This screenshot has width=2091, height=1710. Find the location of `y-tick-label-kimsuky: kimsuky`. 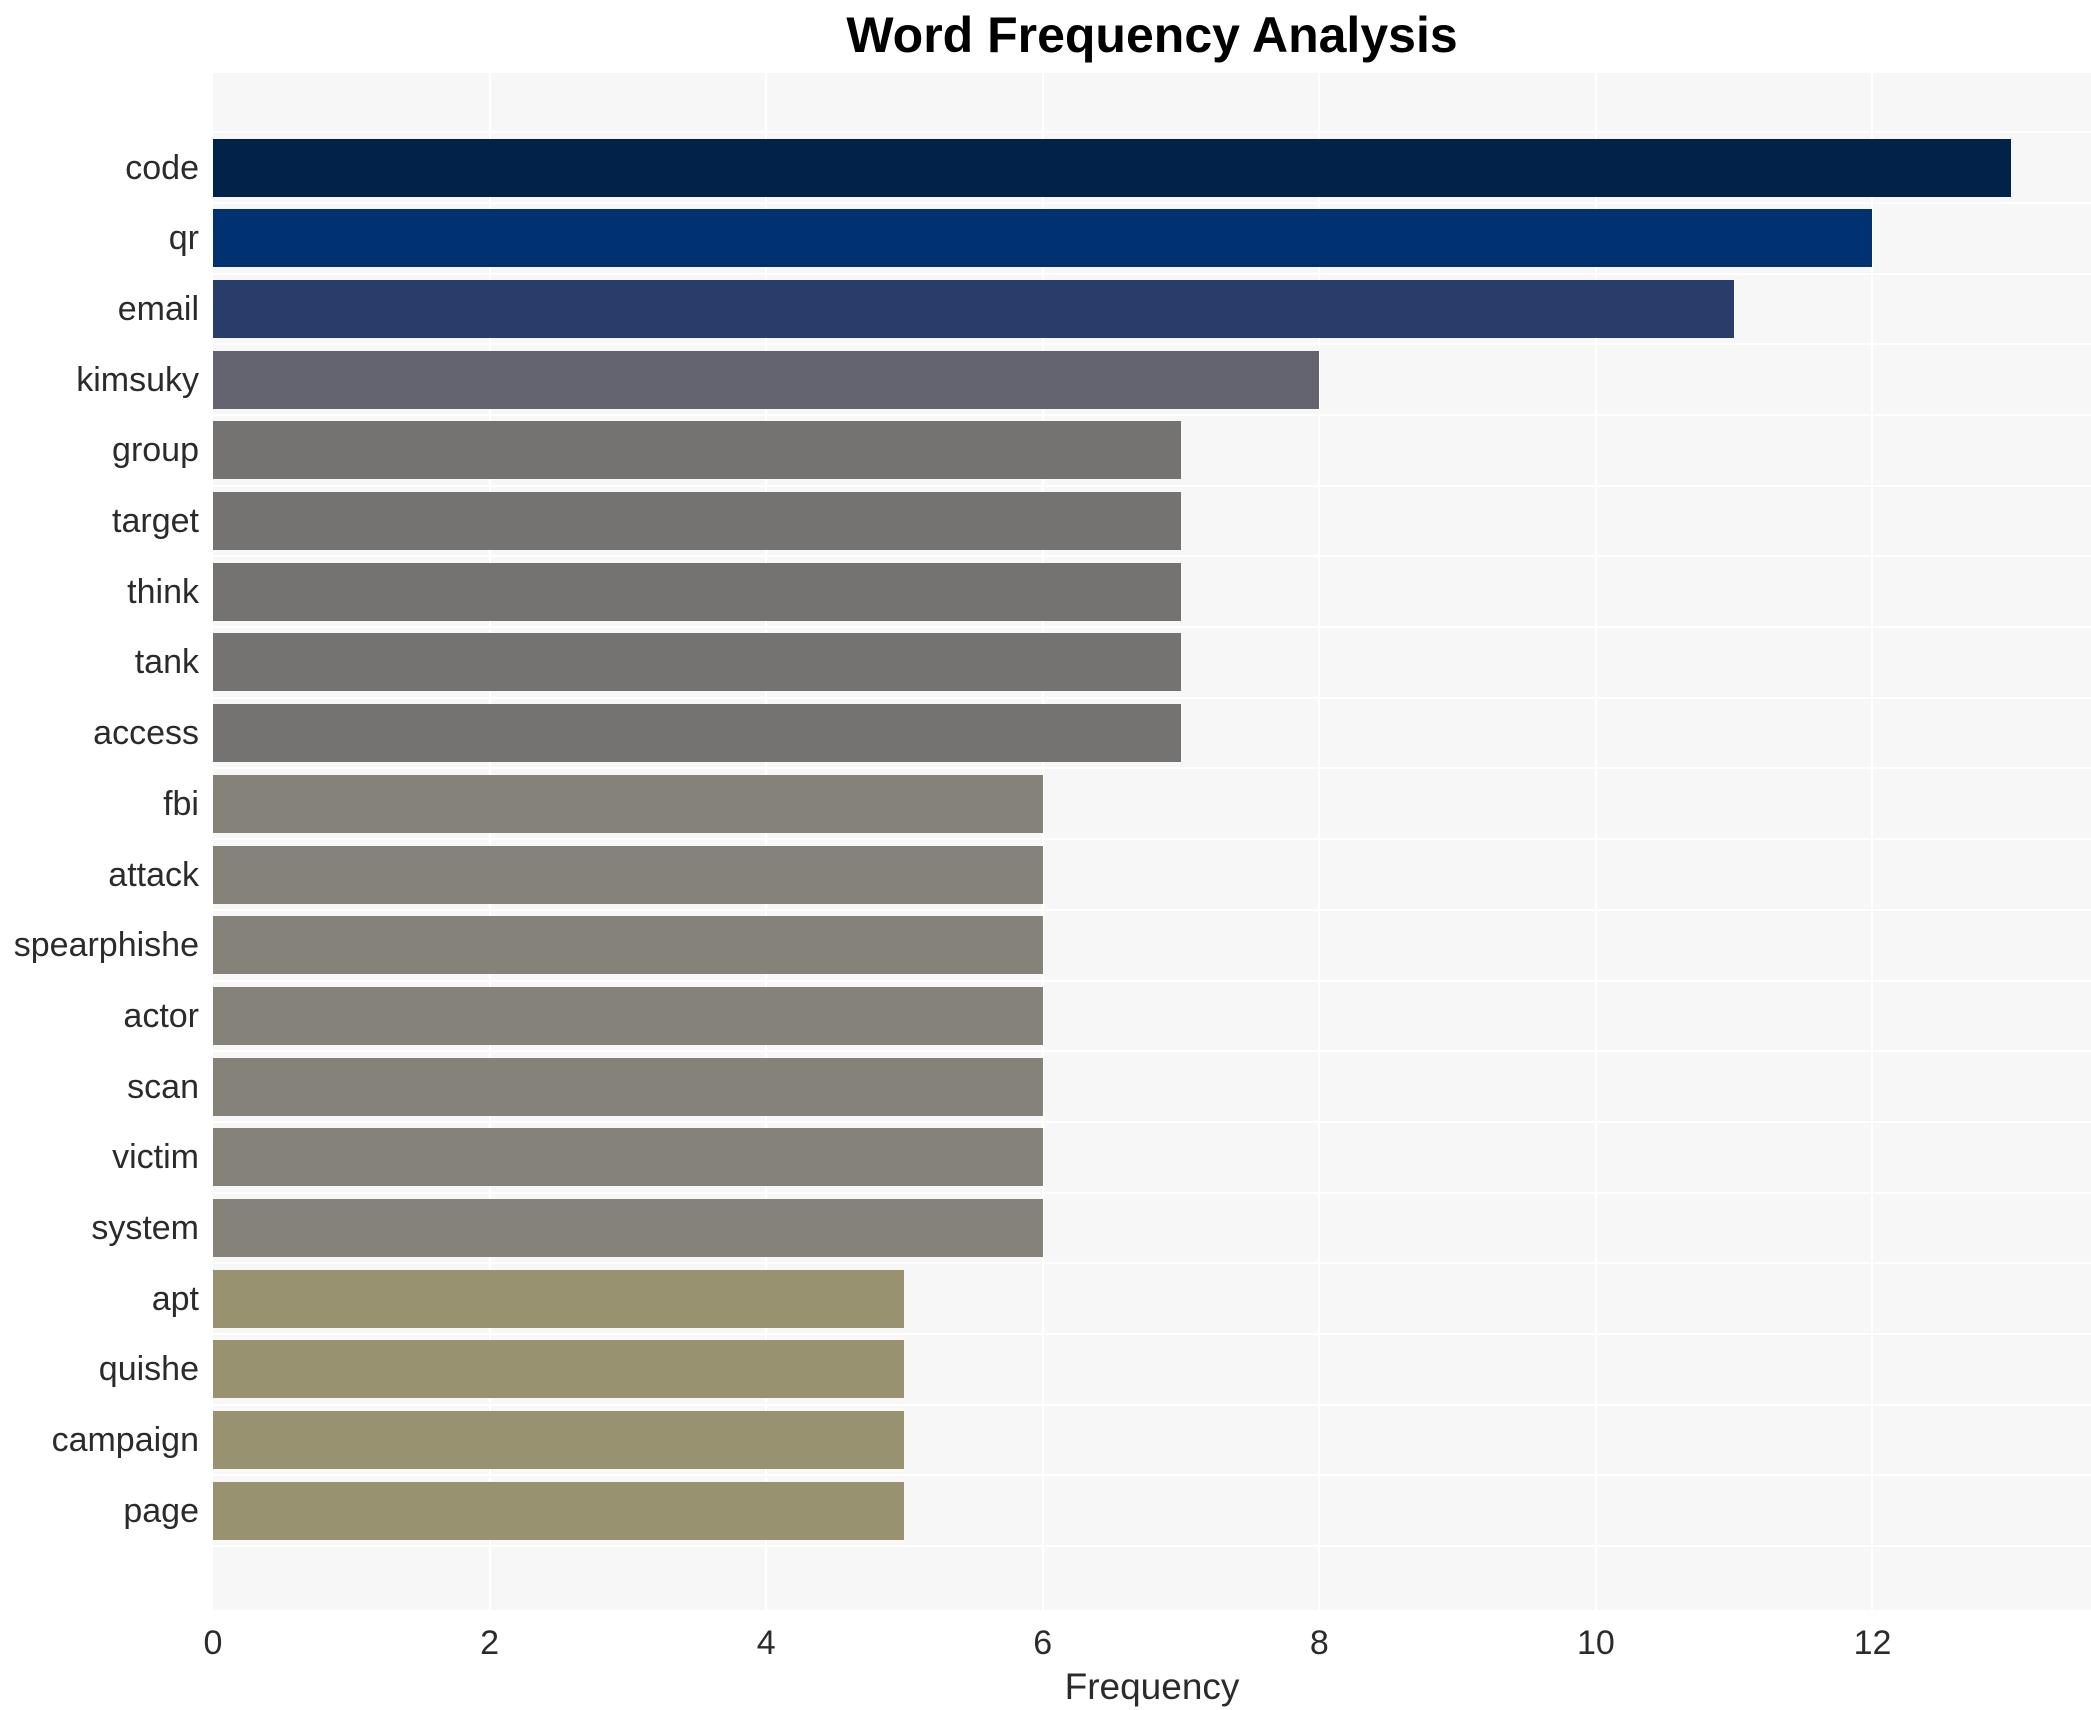

y-tick-label-kimsuky: kimsuky is located at coordinates (137, 379).